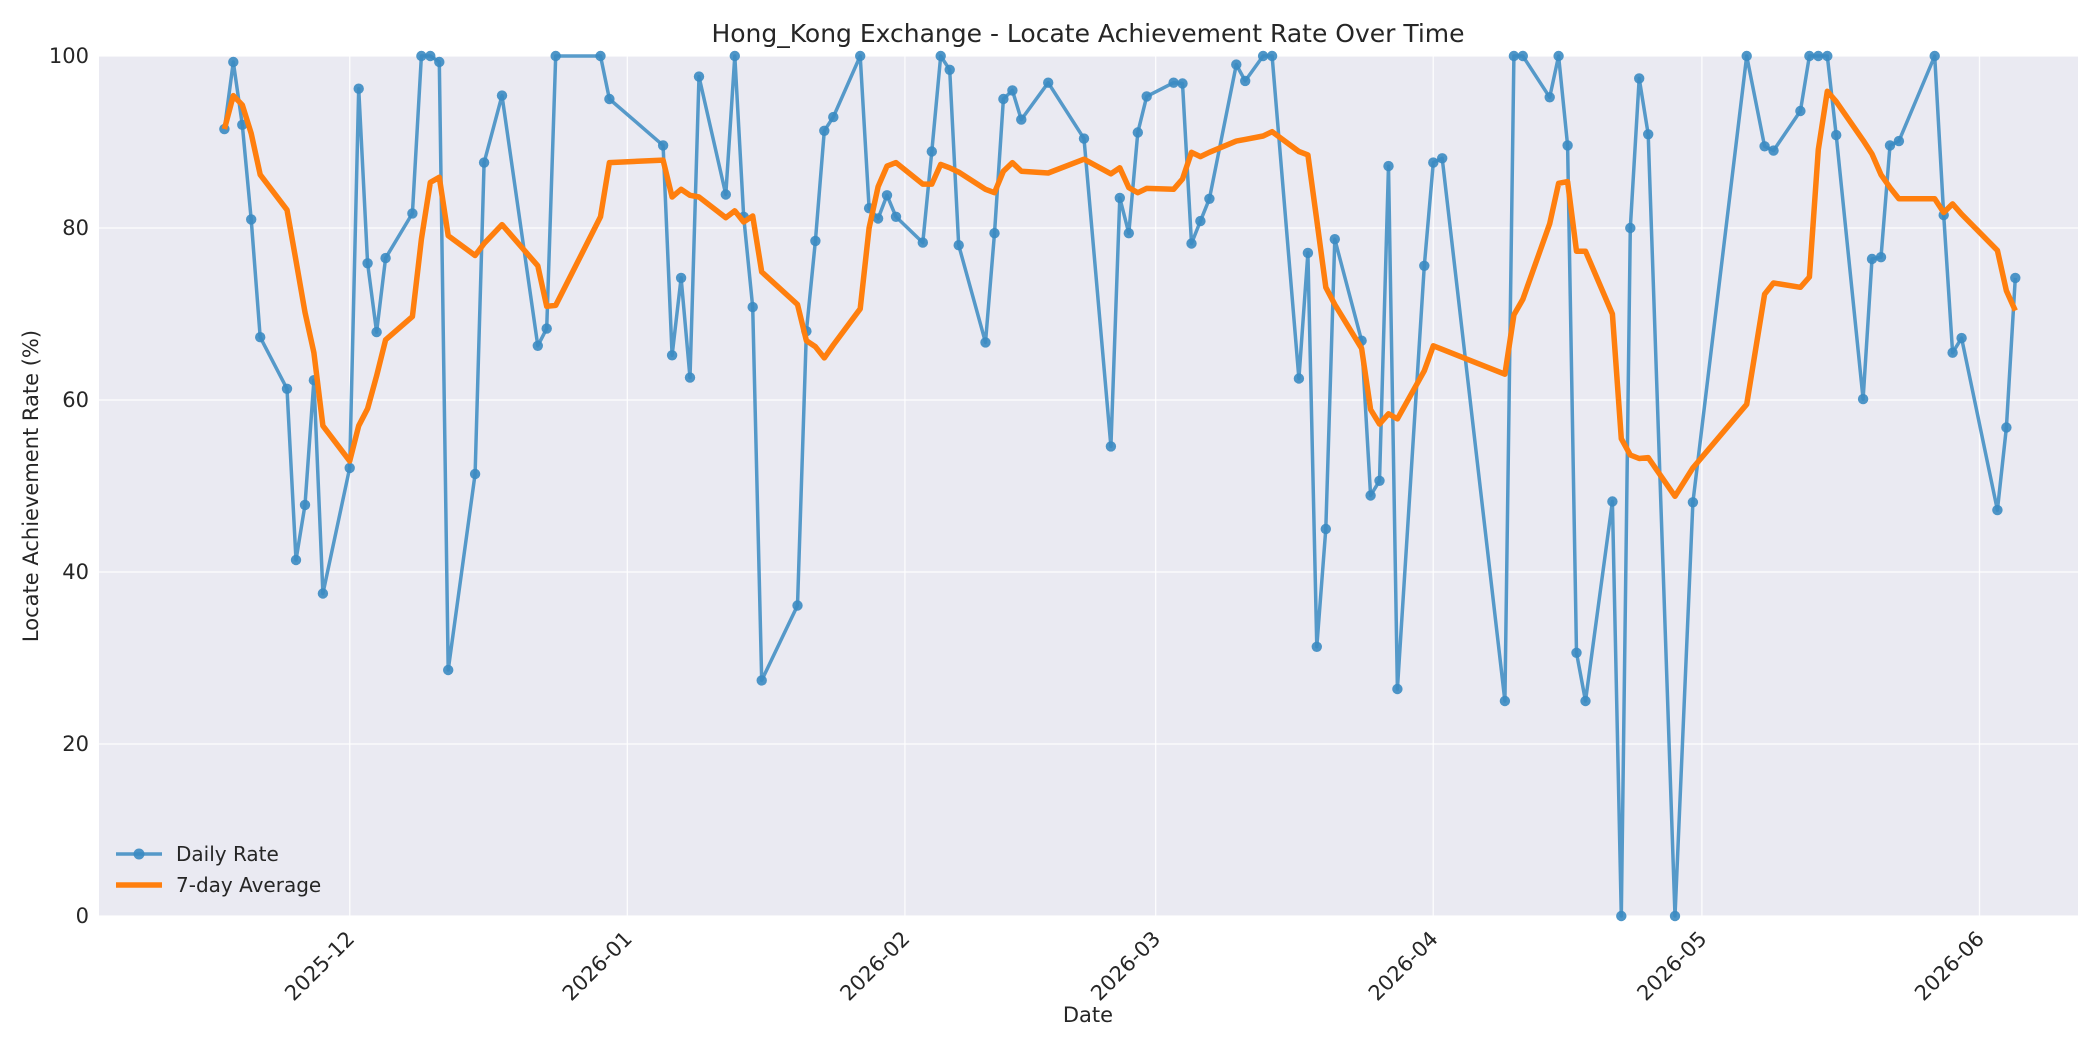  Describe the element at coordinates (1671, 966) in the screenshot. I see `x-tick-label: 2026-05` at that location.